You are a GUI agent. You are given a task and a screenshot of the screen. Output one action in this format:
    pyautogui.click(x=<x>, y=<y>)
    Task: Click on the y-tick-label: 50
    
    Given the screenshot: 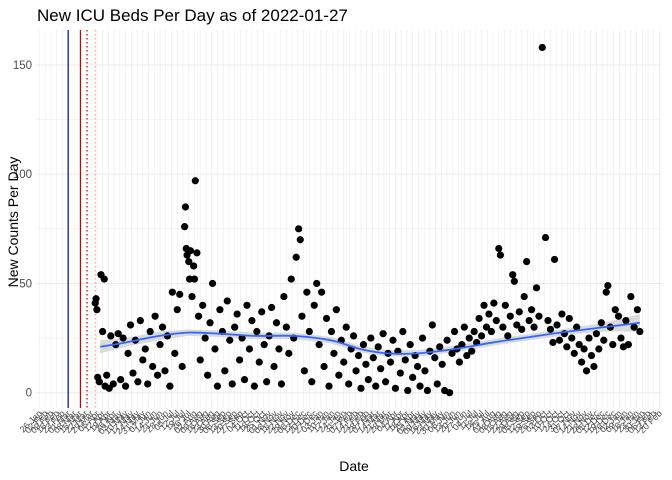 What is the action you would take?
    pyautogui.click(x=25, y=284)
    